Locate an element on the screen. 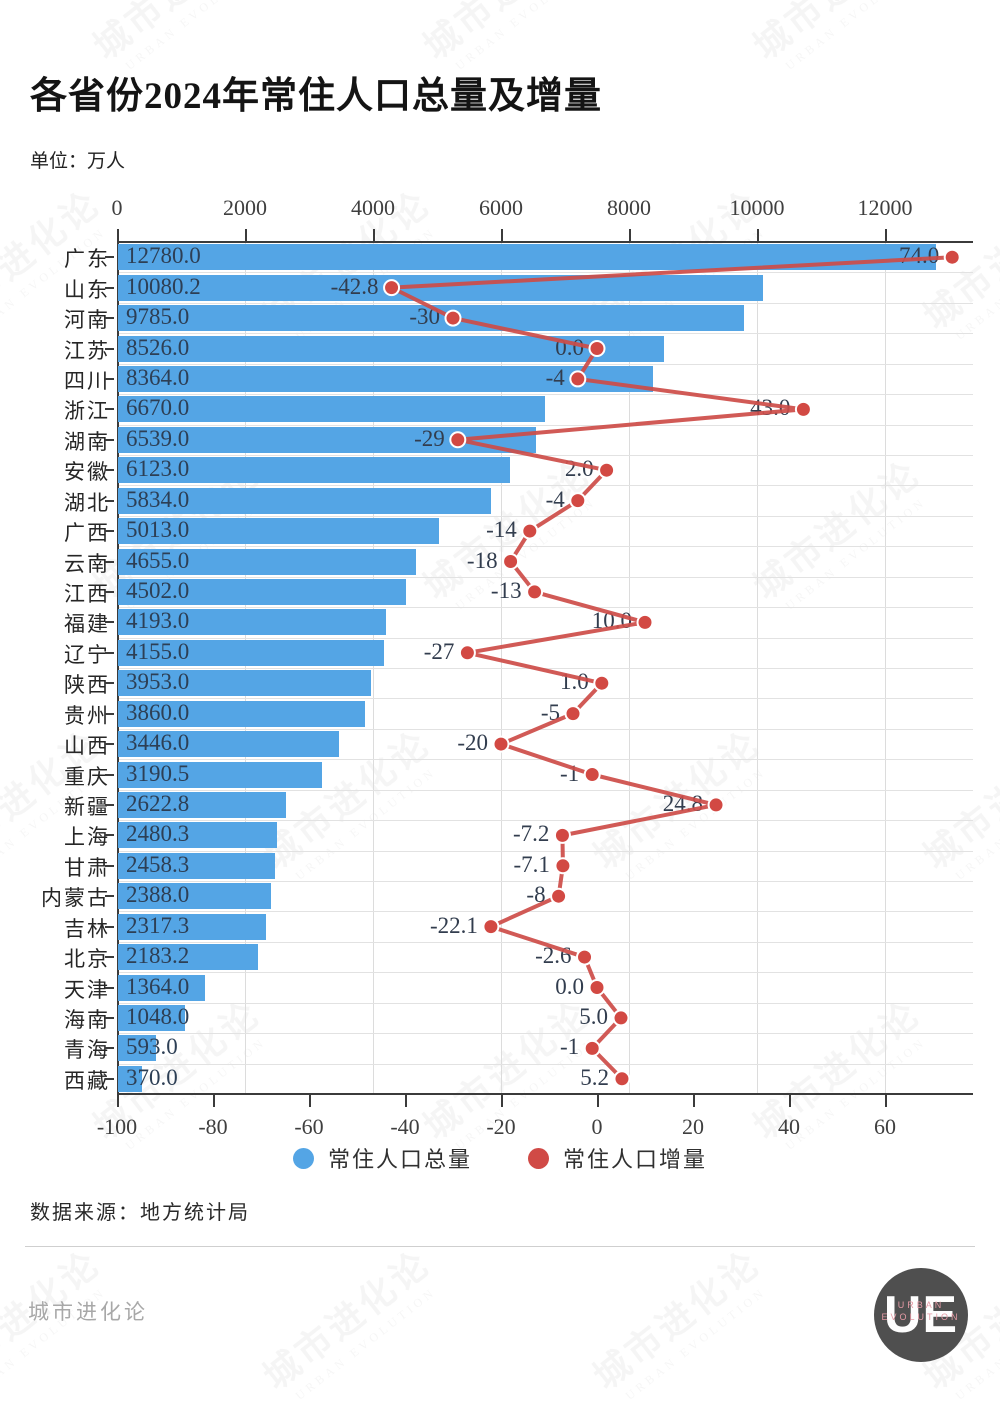 This screenshot has height=1411, width=1000. line-value-label: -7.2 is located at coordinates (531, 834).